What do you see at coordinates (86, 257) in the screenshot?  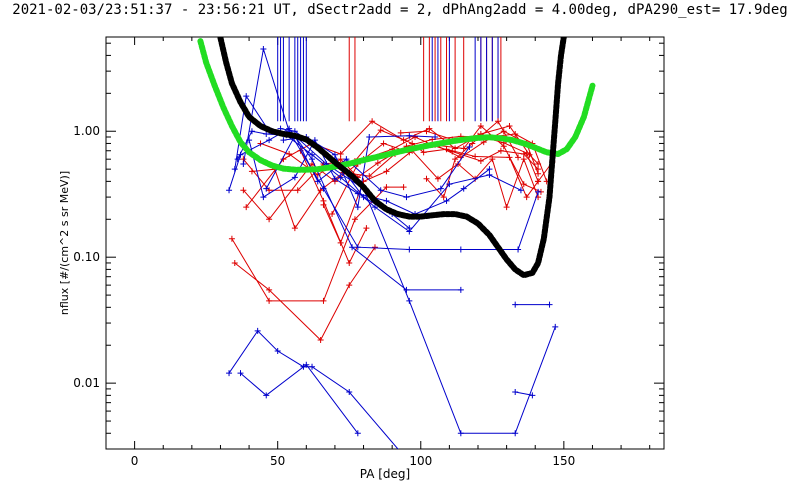 I see `y-tick-label: 0.10` at bounding box center [86, 257].